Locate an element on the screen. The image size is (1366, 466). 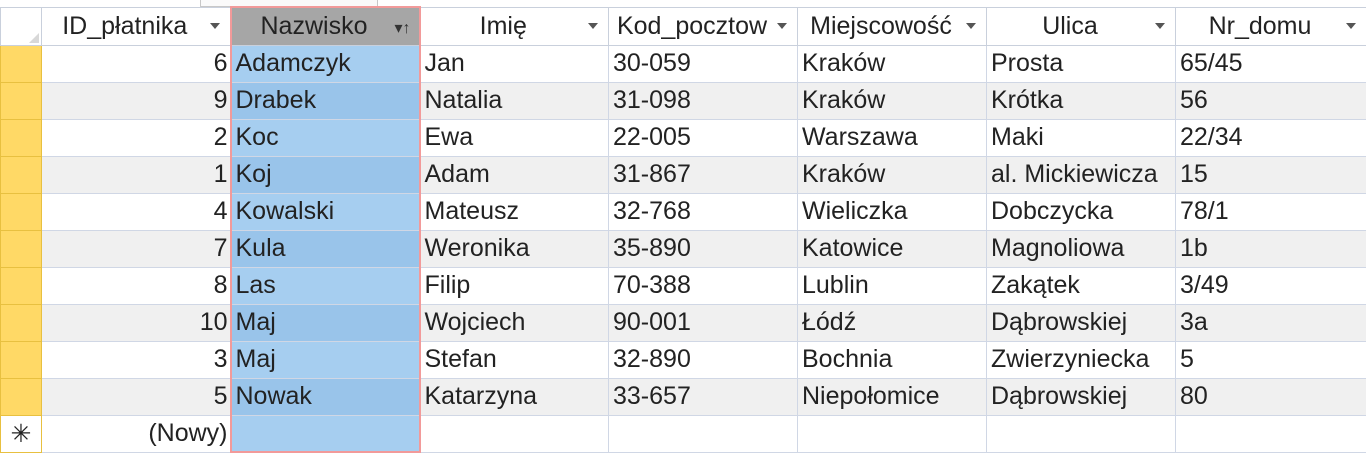
cell-nr_domu: 22/34 is located at coordinates (1270, 137).